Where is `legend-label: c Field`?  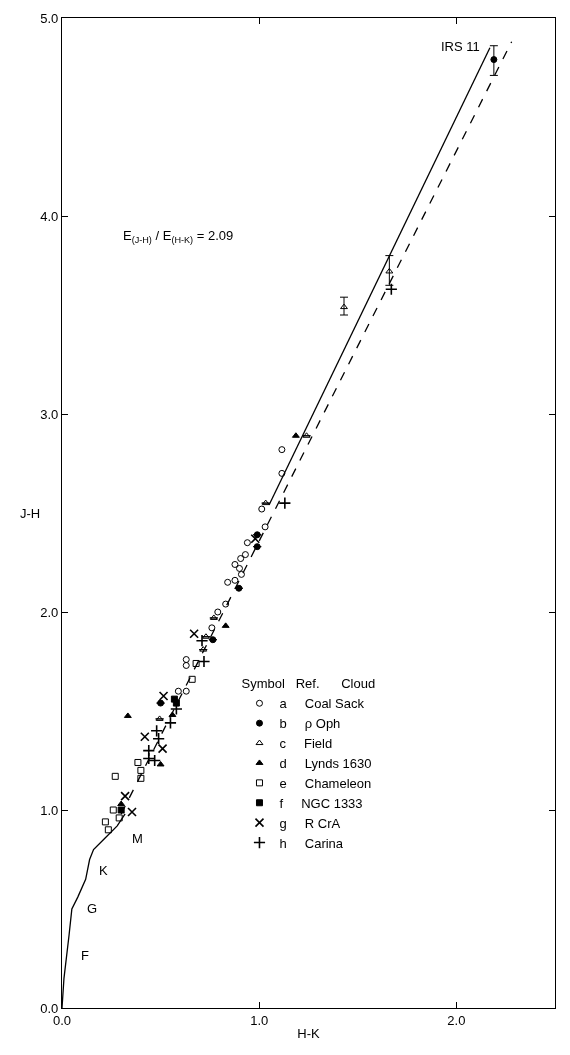
legend-label: c Field is located at coordinates (306, 744).